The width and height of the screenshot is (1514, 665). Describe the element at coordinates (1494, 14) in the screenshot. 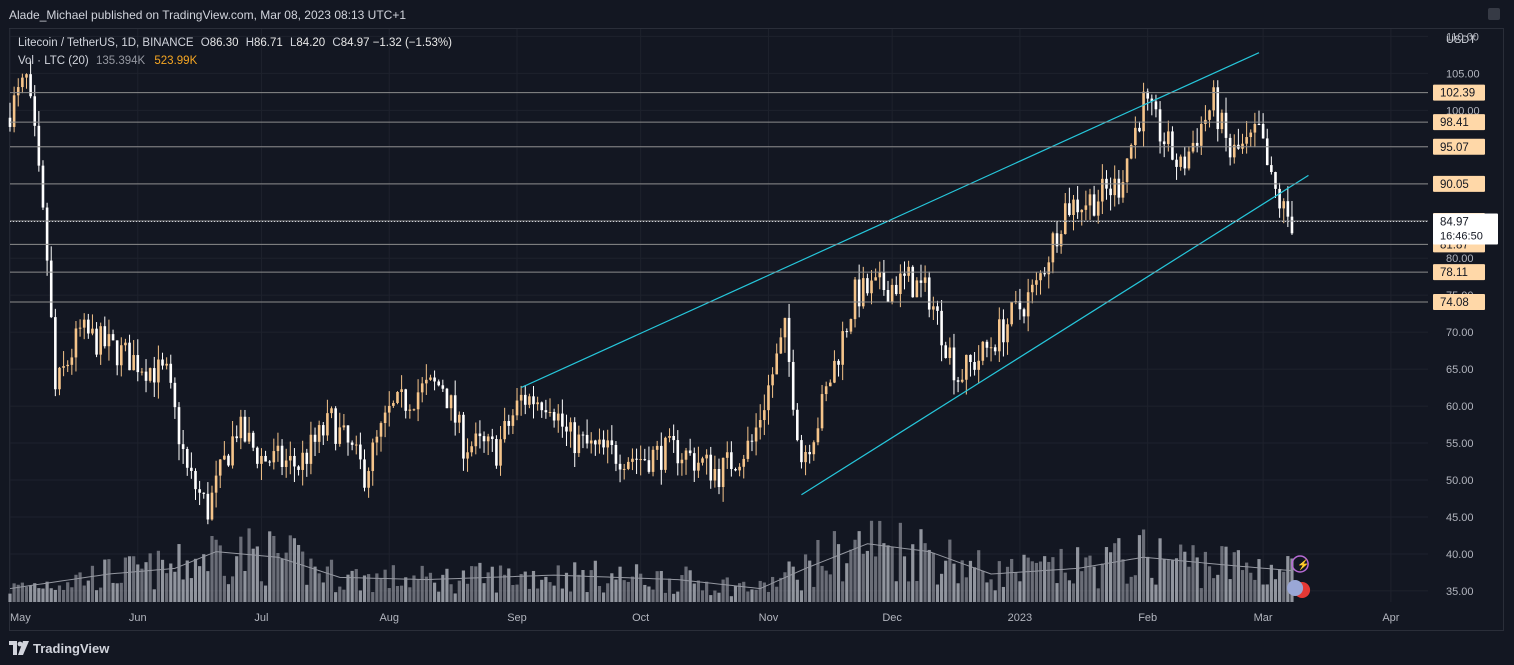

I see `fullscreen-icon` at that location.